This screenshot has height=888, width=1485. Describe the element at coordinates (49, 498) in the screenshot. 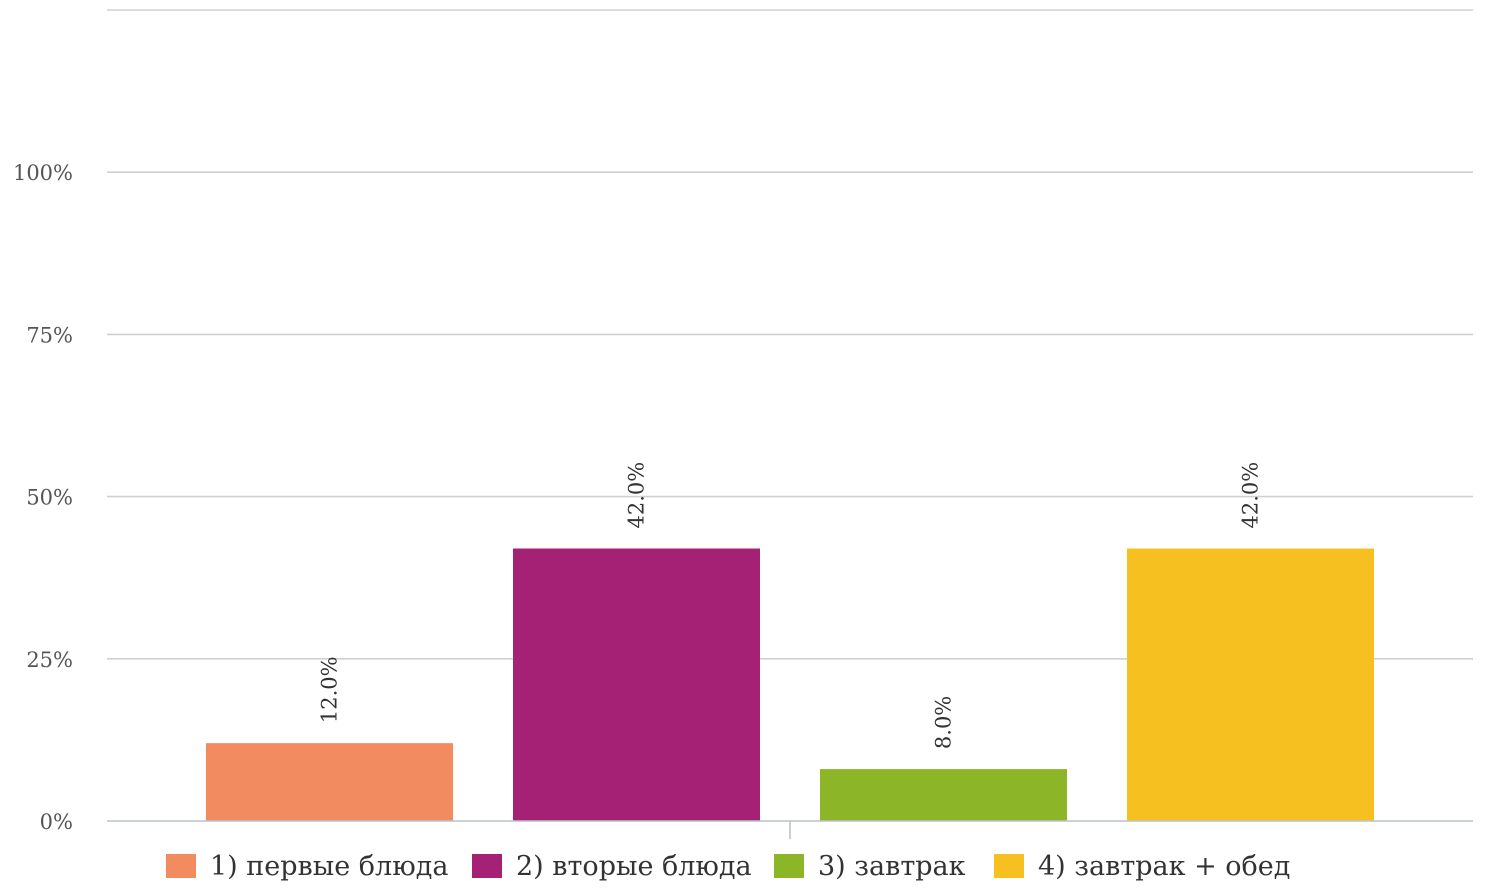

I see `y-tick-label: 50%` at that location.